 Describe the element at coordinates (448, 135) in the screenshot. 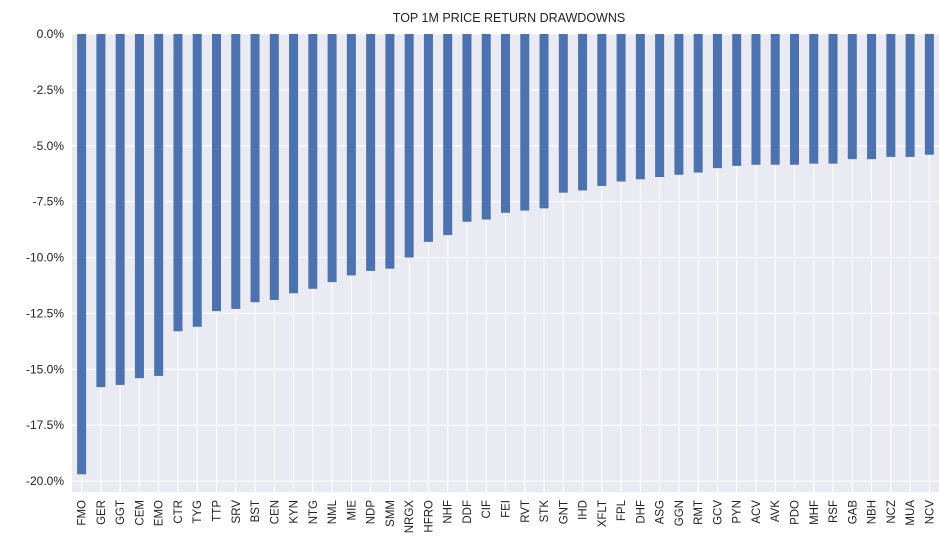

I see `bar-nhf` at that location.